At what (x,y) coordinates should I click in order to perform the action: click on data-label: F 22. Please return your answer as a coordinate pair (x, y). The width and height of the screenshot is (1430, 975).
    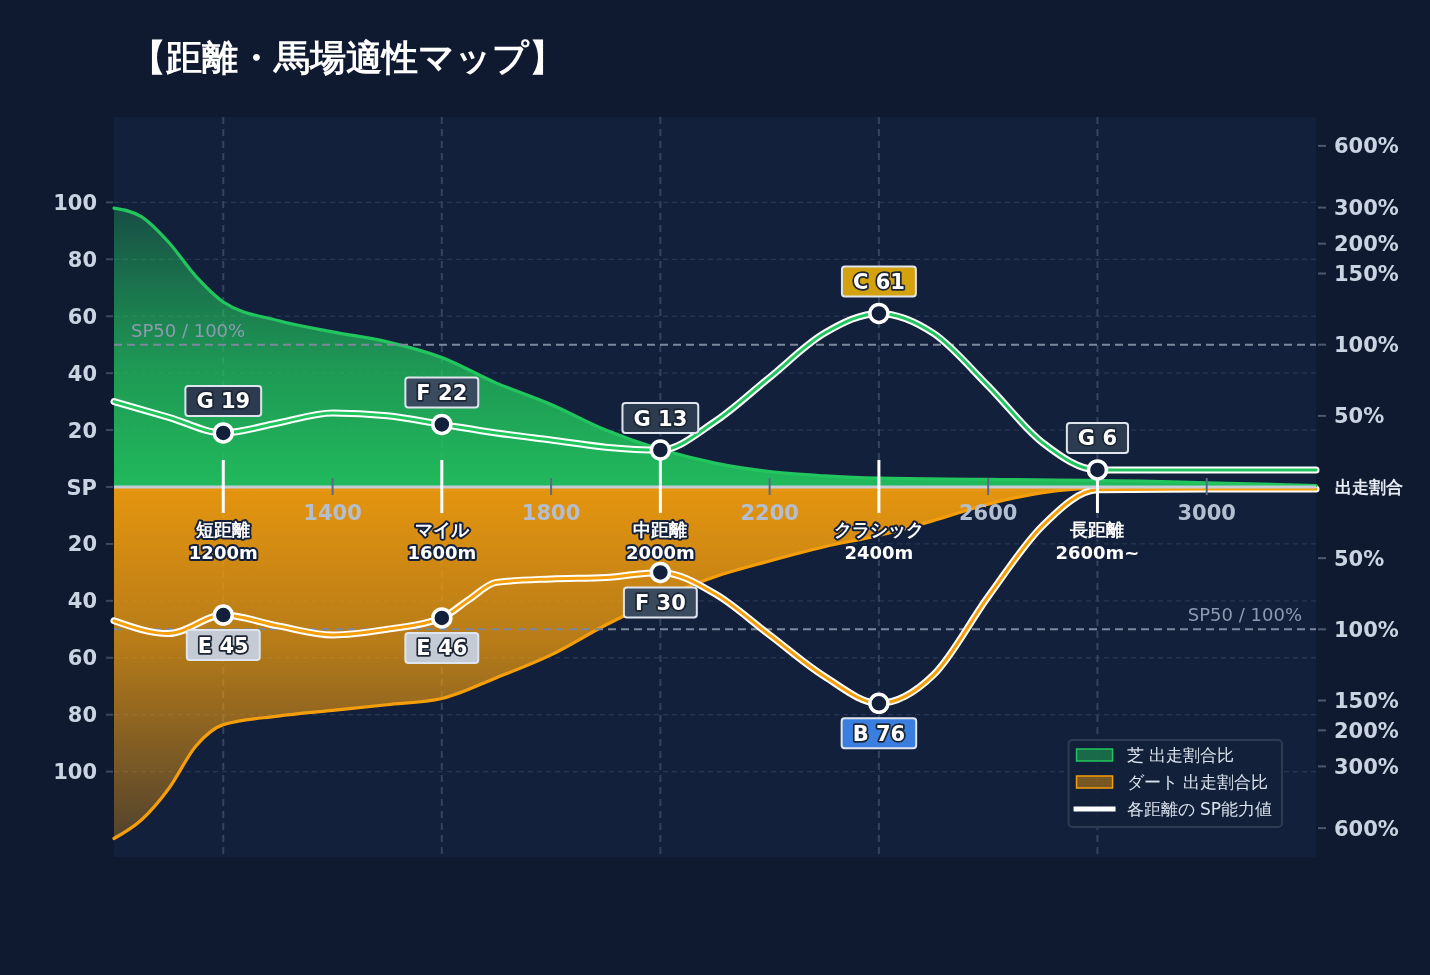
    Looking at the image, I should click on (442, 392).